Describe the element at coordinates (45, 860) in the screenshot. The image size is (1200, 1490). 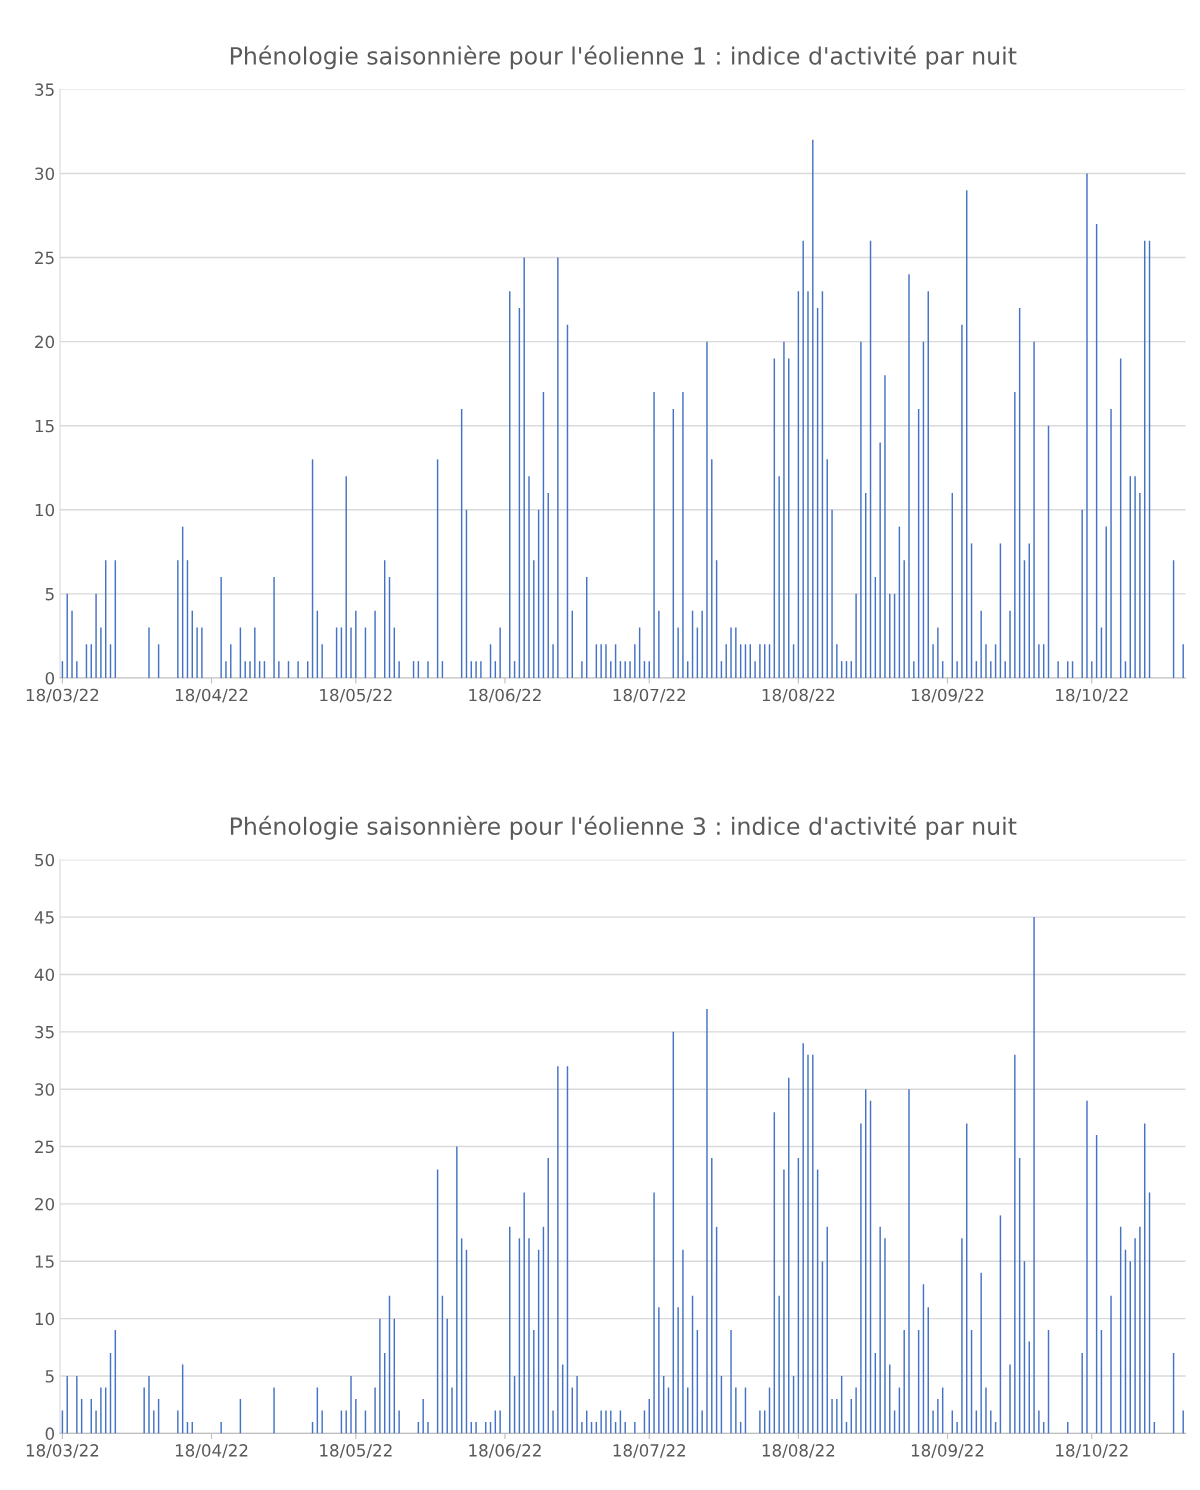
I see `y-tick-label: 50` at that location.